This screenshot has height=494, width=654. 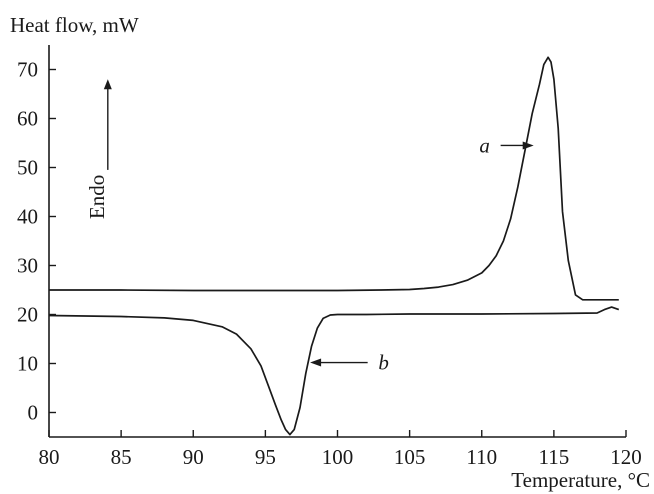 I want to click on x-tick-label: 105, so click(x=410, y=457).